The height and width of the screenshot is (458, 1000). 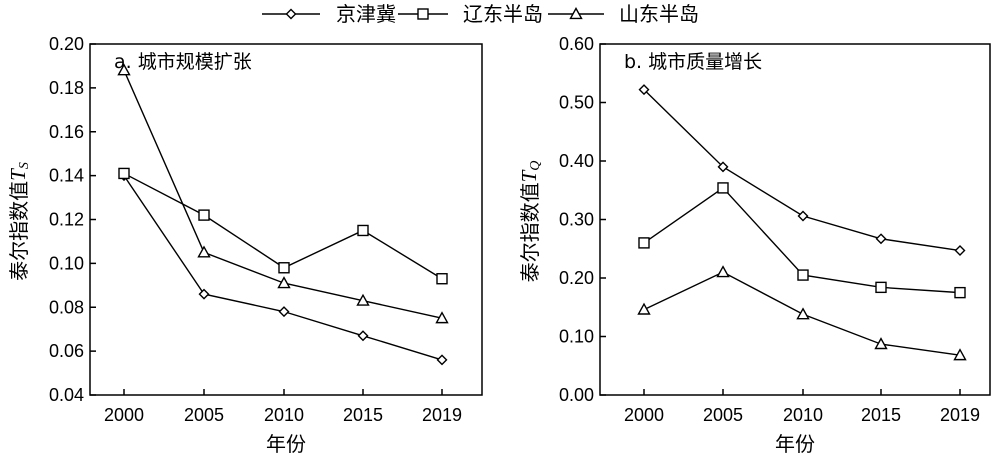 I want to click on y-tick-label: 0.50, so click(x=576, y=103).